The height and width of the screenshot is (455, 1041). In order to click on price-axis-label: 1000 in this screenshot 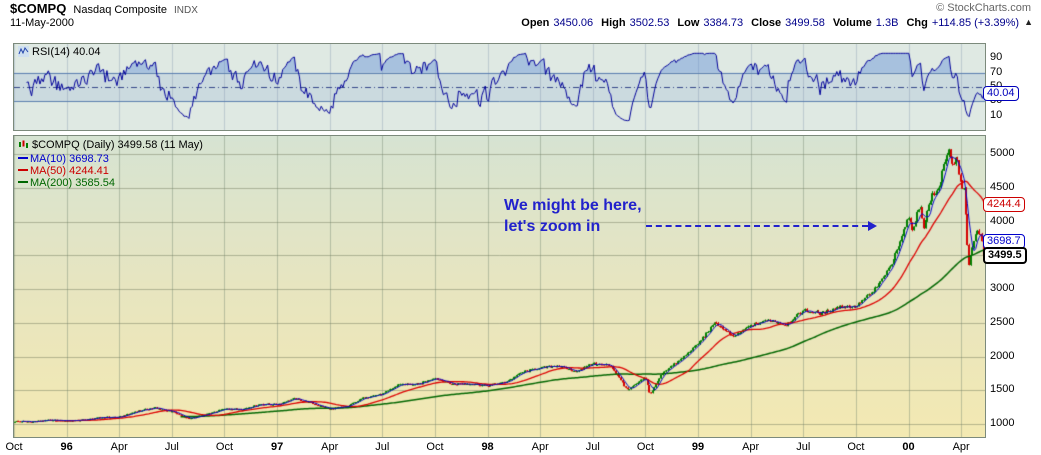, I will do `click(1002, 423)`.